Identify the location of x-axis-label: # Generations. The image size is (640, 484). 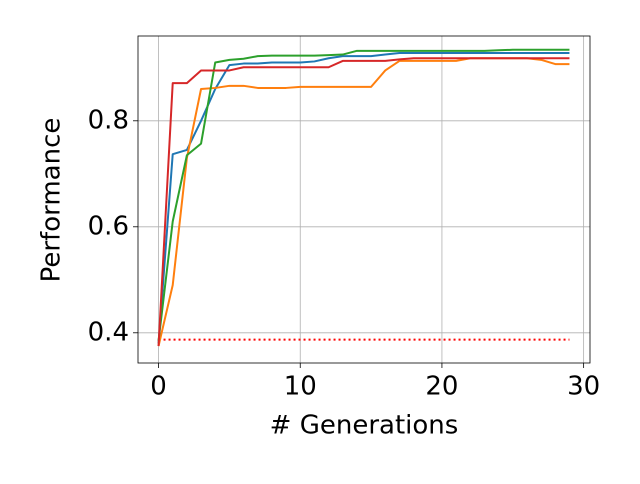
(364, 426).